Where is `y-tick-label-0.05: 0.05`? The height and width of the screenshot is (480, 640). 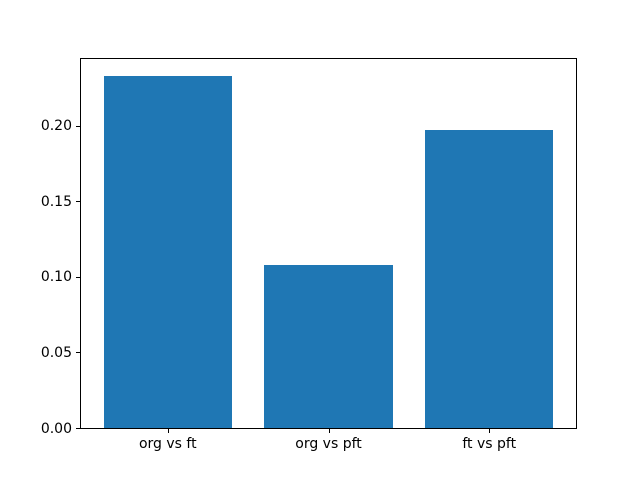
y-tick-label-0.05: 0.05 is located at coordinates (56, 352).